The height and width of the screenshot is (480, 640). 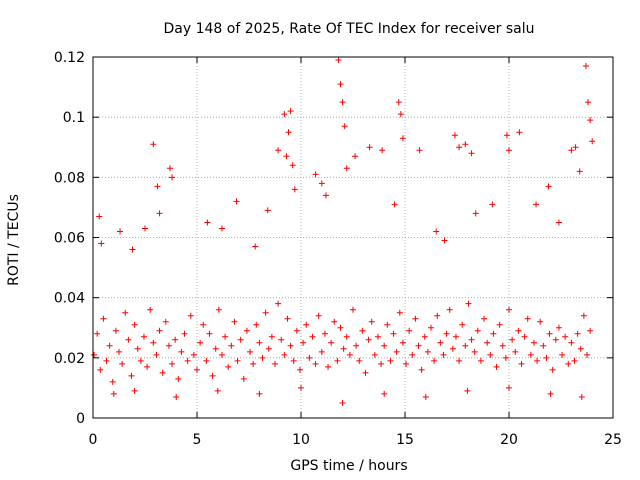 What do you see at coordinates (197, 440) in the screenshot?
I see `x-tick-label: 5` at bounding box center [197, 440].